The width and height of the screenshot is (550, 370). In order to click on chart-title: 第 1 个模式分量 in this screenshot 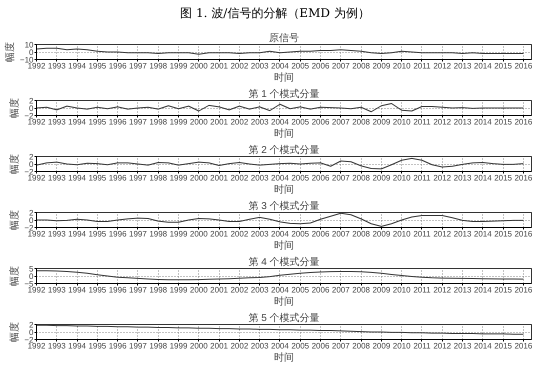, I will do `click(284, 94)`.